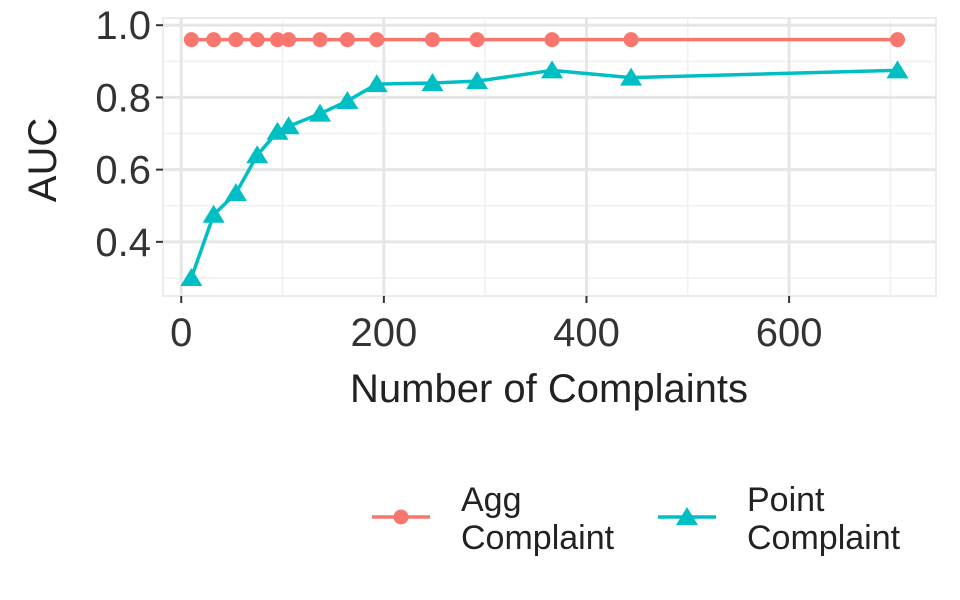 The width and height of the screenshot is (960, 600). What do you see at coordinates (786, 500) in the screenshot?
I see `legend-label-point-complaint: Point` at bounding box center [786, 500].